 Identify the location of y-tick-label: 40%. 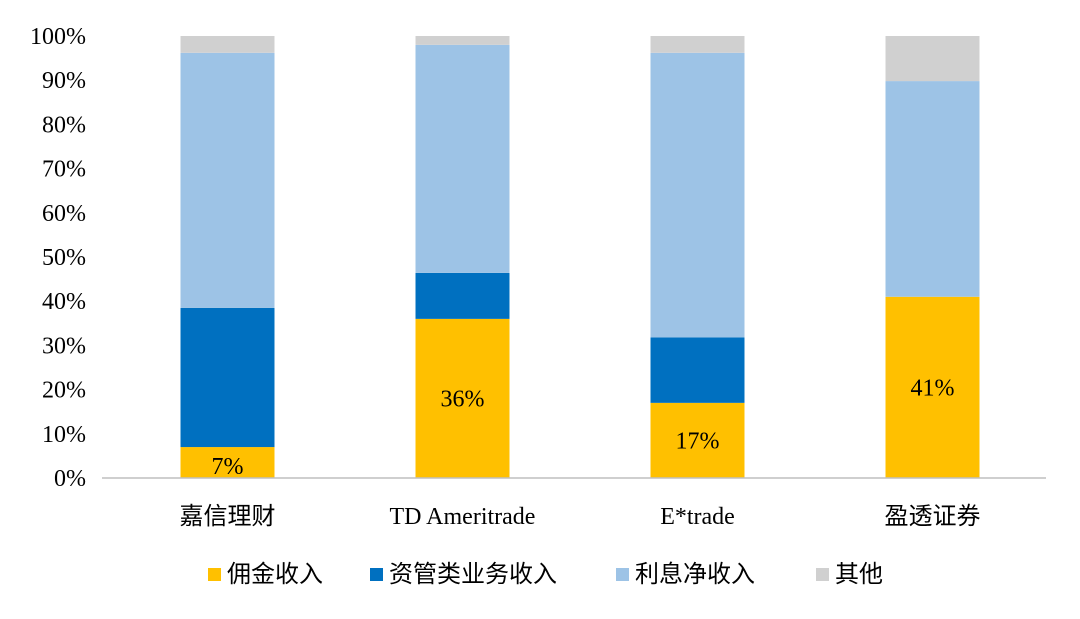
(64, 302).